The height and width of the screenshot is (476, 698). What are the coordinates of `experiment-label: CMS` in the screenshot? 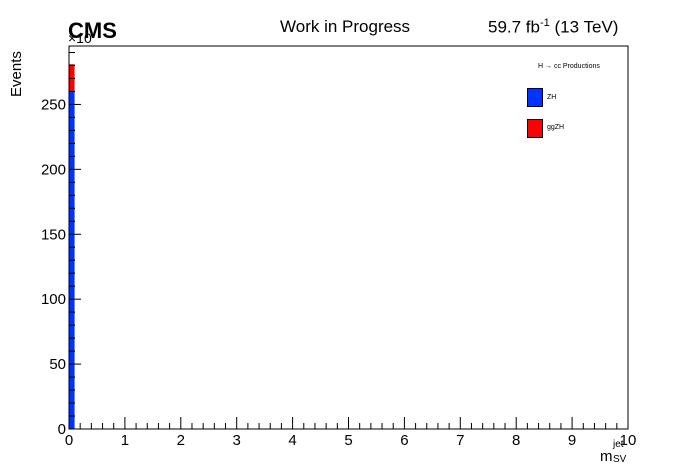 It's located at (92, 30).